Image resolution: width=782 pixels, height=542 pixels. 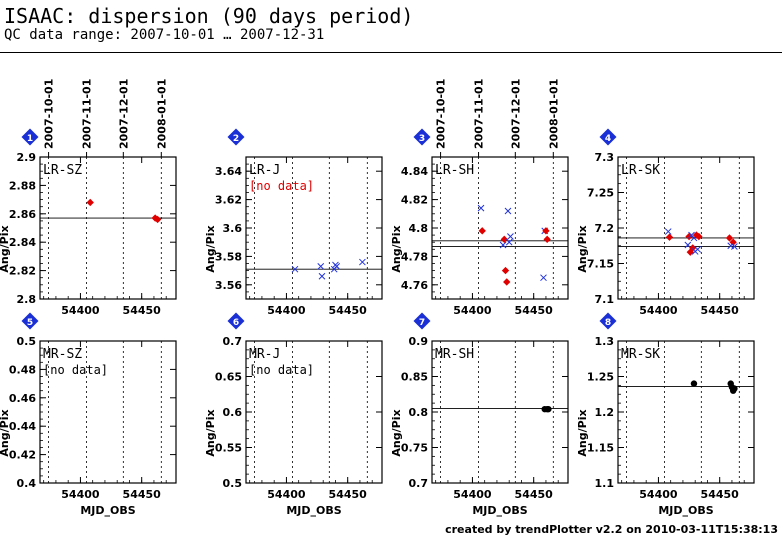 I want to click on y-tick-label: 3.64, so click(x=228, y=171).